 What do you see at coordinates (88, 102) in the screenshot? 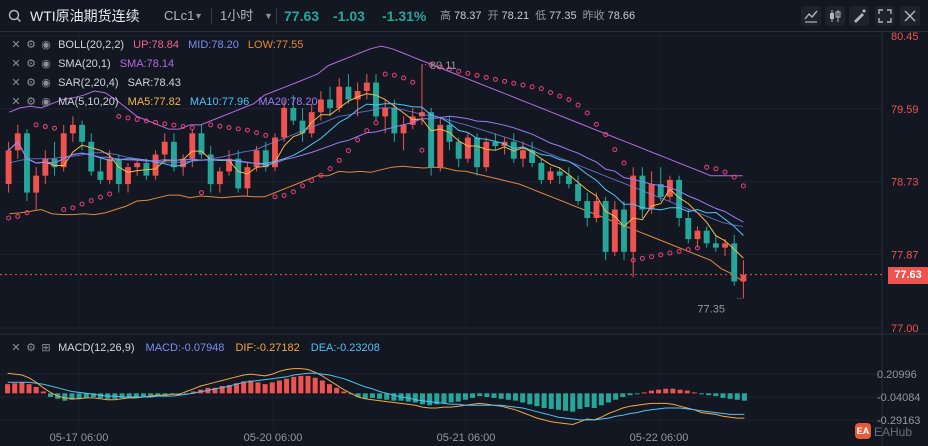
I see `legend-name: MA(5,10,20)` at bounding box center [88, 102].